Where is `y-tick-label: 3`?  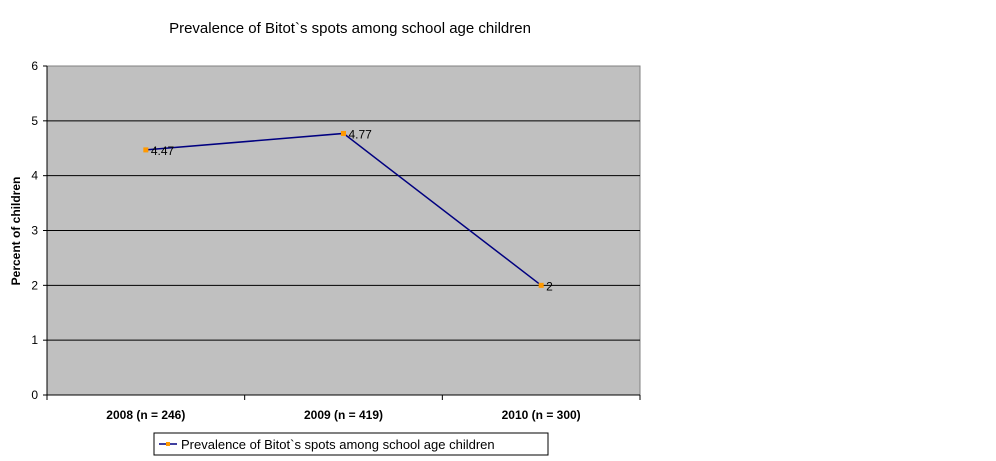 y-tick-label: 3 is located at coordinates (34, 231).